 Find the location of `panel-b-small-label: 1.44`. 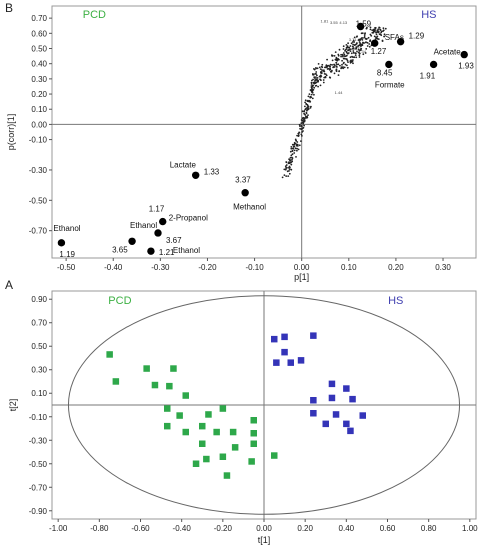

panel-b-small-label: 1.44 is located at coordinates (339, 92).